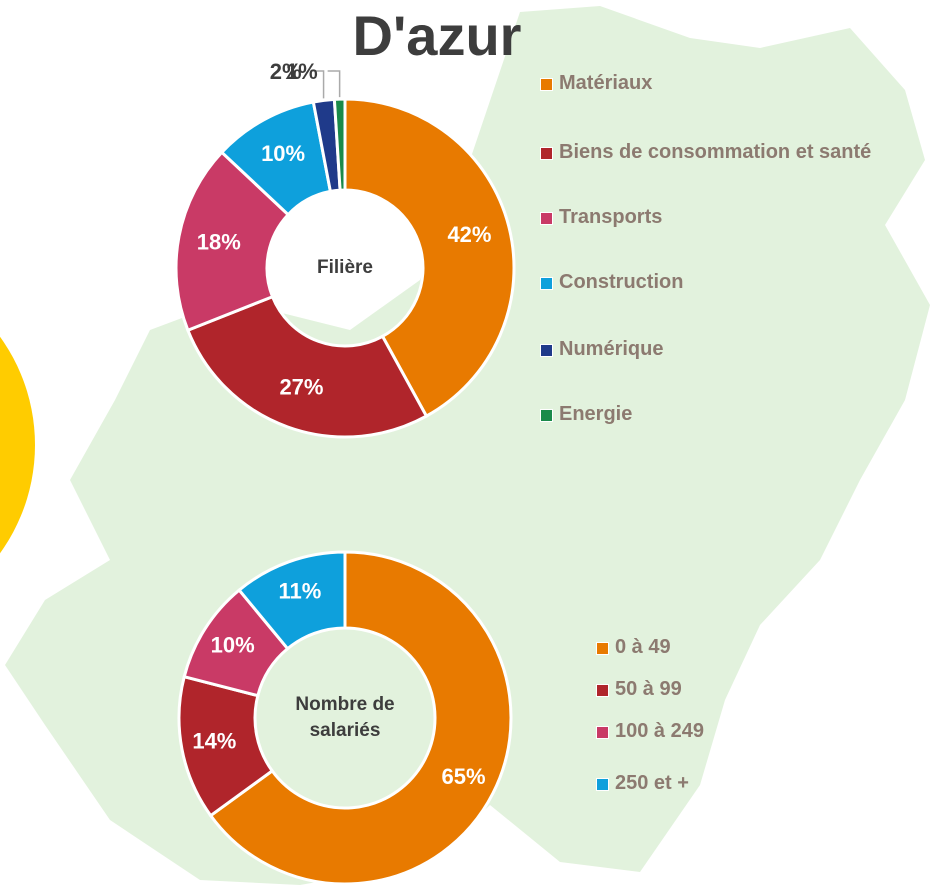 The height and width of the screenshot is (895, 936). What do you see at coordinates (437, 35) in the screenshot?
I see `title: D'azur` at bounding box center [437, 35].